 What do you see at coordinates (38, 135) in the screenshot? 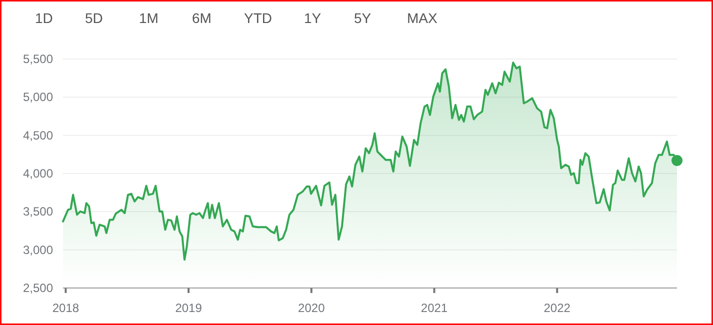
I see `y-tick-label: 4,500` at bounding box center [38, 135].